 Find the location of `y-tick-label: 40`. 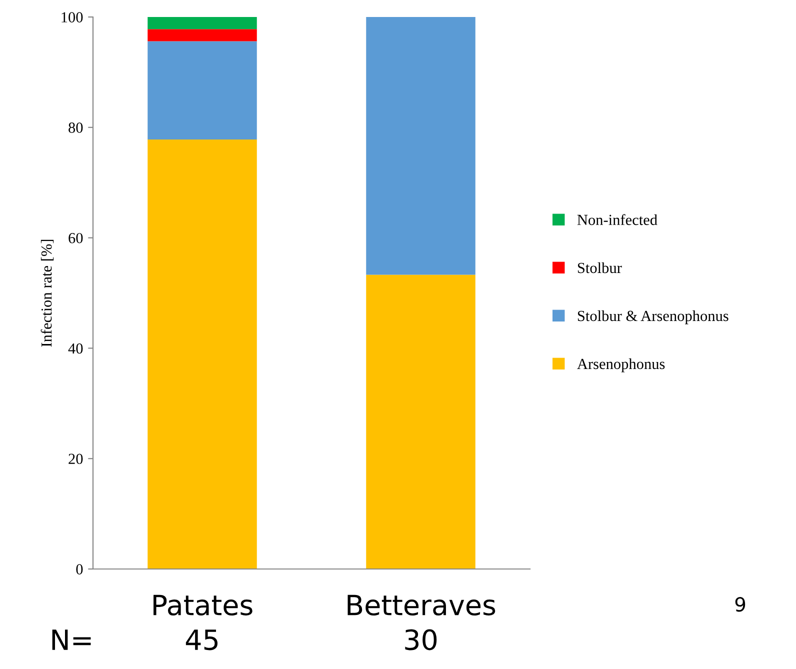

y-tick-label: 40 is located at coordinates (75, 348).